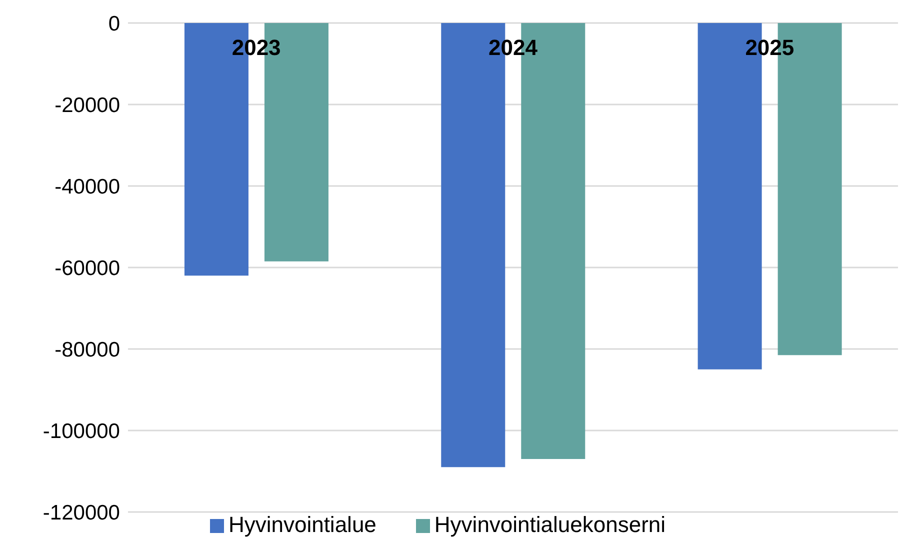 This screenshot has height=549, width=912. Describe the element at coordinates (114, 24) in the screenshot. I see `y-tick-label: 0` at that location.